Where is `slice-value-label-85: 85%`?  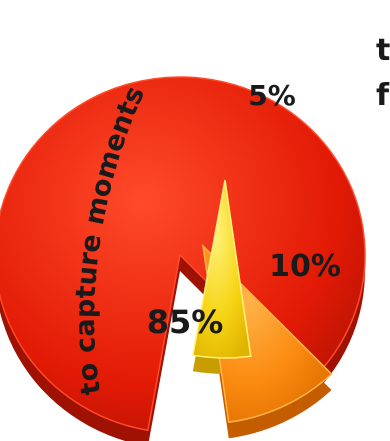
slice-value-label-85: 85% is located at coordinates (185, 322).